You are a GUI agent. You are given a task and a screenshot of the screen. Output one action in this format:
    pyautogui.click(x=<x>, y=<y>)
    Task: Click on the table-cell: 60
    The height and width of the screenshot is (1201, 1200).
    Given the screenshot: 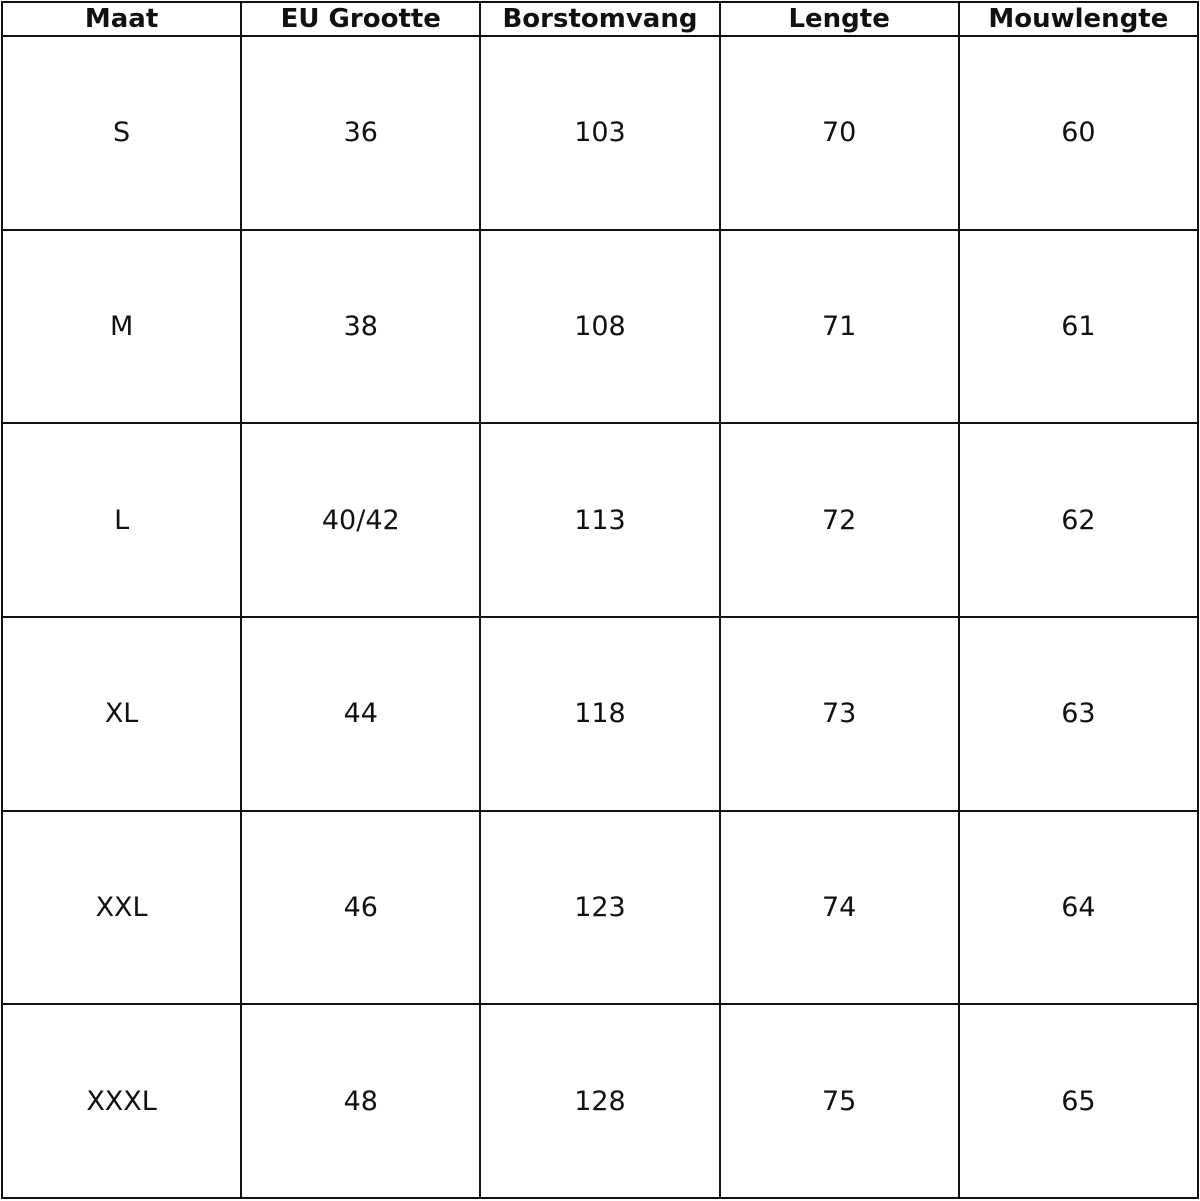 What is the action you would take?
    pyautogui.click(x=1078, y=133)
    